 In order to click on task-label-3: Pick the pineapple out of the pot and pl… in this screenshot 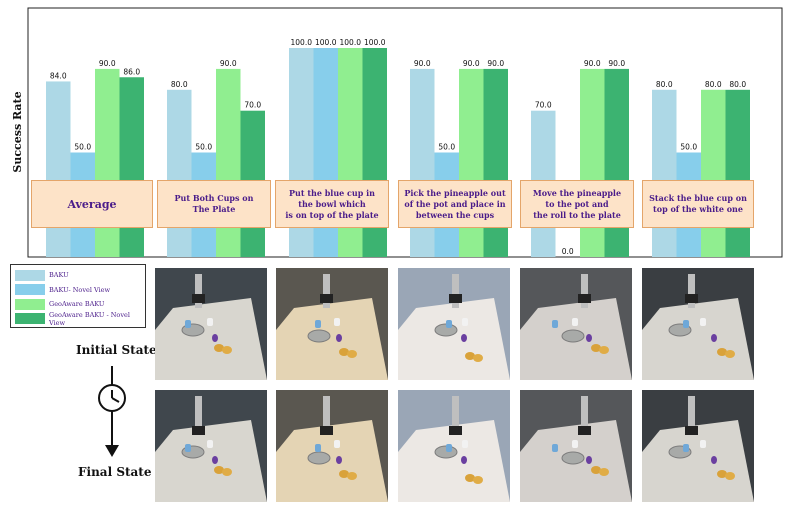, I will do `click(455, 204)`.